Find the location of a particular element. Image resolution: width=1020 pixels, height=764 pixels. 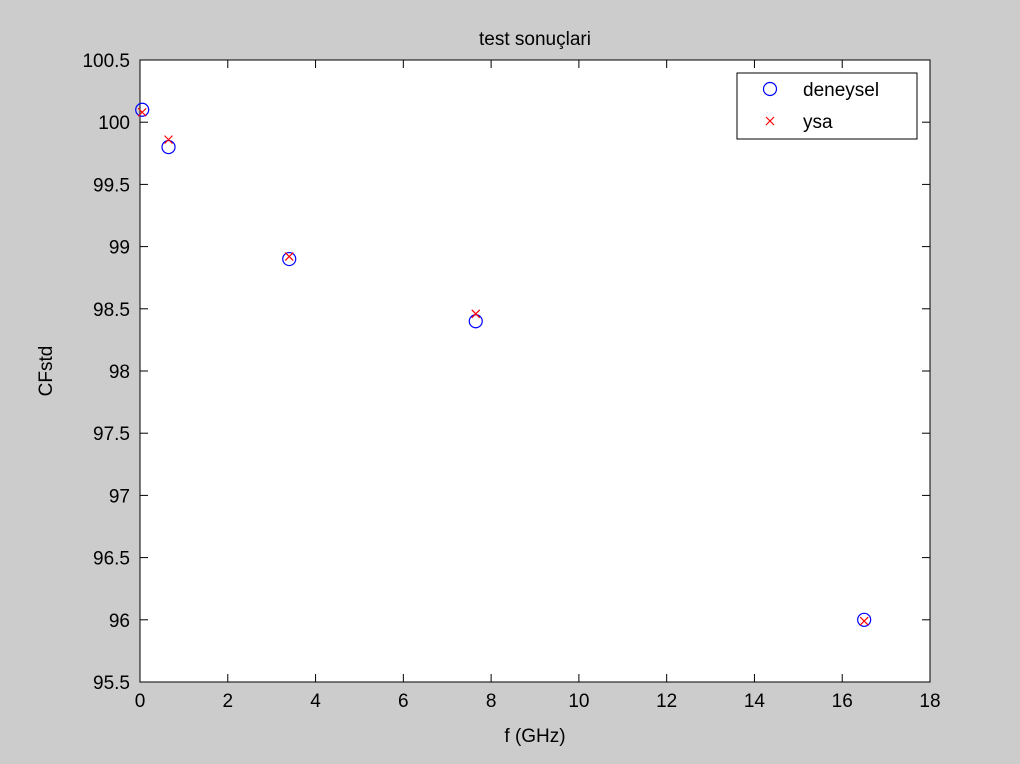

y-axis-label: CFstd is located at coordinates (46, 371).